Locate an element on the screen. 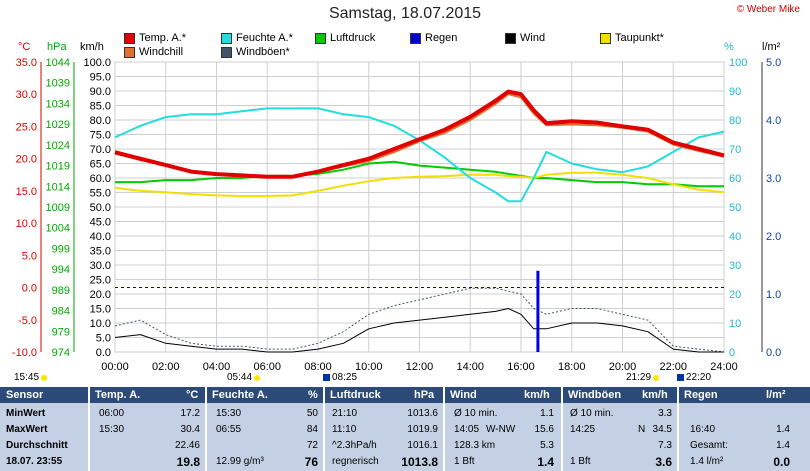 This screenshot has width=810, height=471. table-dividers is located at coordinates (383, 429).